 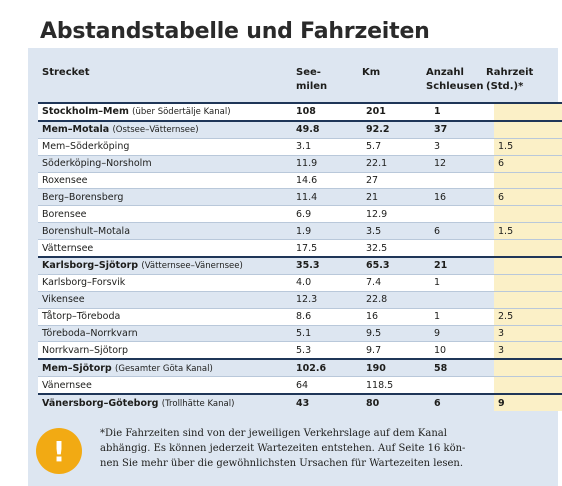 I want to click on km-cell: 32.5, so click(x=396, y=248).